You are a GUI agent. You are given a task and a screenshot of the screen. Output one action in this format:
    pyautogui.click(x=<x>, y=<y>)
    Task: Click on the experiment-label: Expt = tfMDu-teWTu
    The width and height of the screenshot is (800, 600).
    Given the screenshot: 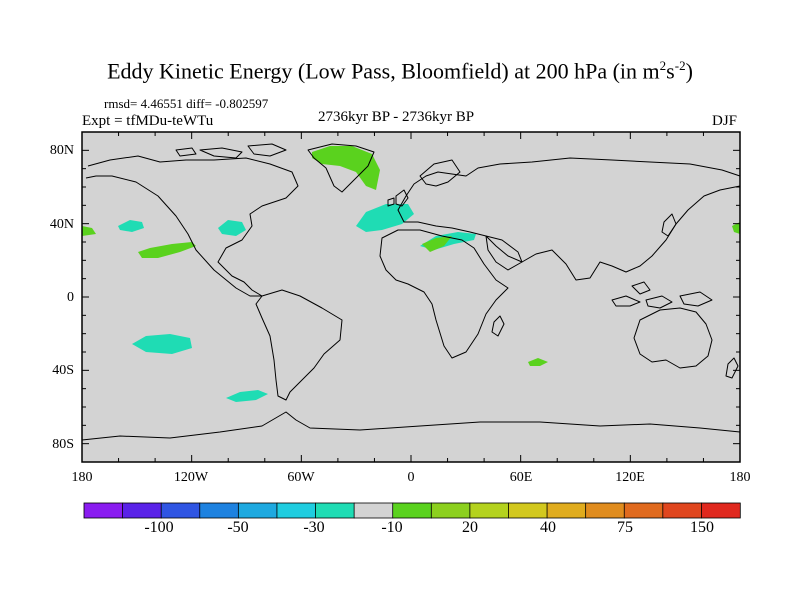 What is the action you would take?
    pyautogui.click(x=148, y=121)
    